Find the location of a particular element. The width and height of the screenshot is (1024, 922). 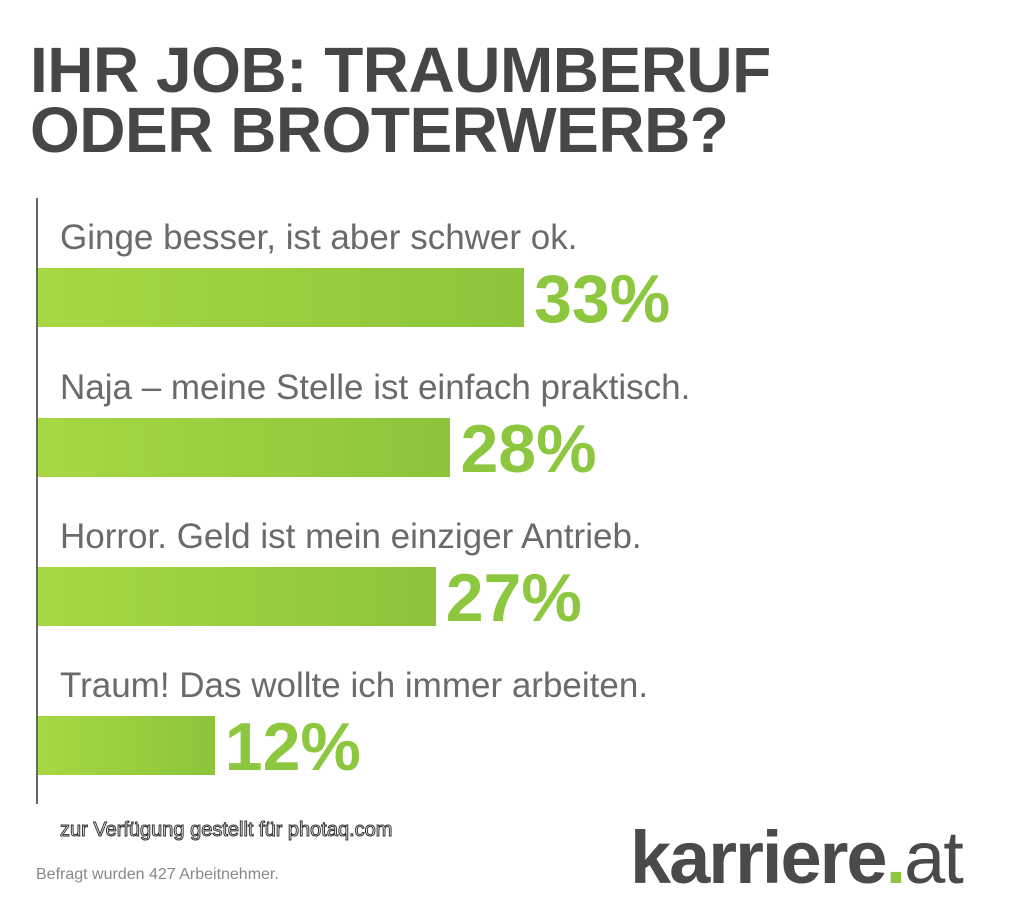

footnote: Befragt wurden 427 Arbeitnehmer. is located at coordinates (157, 874).